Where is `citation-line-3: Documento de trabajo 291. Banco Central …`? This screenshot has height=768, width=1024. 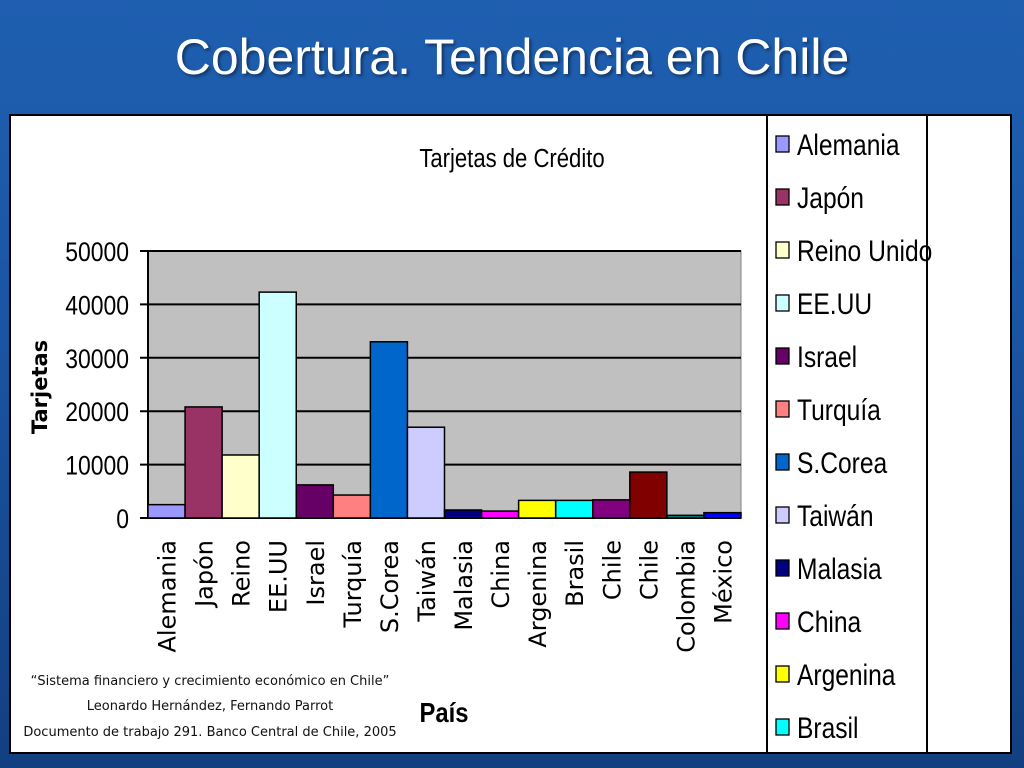
citation-line-3: Documento de trabajo 291. Banco Central … is located at coordinates (210, 732).